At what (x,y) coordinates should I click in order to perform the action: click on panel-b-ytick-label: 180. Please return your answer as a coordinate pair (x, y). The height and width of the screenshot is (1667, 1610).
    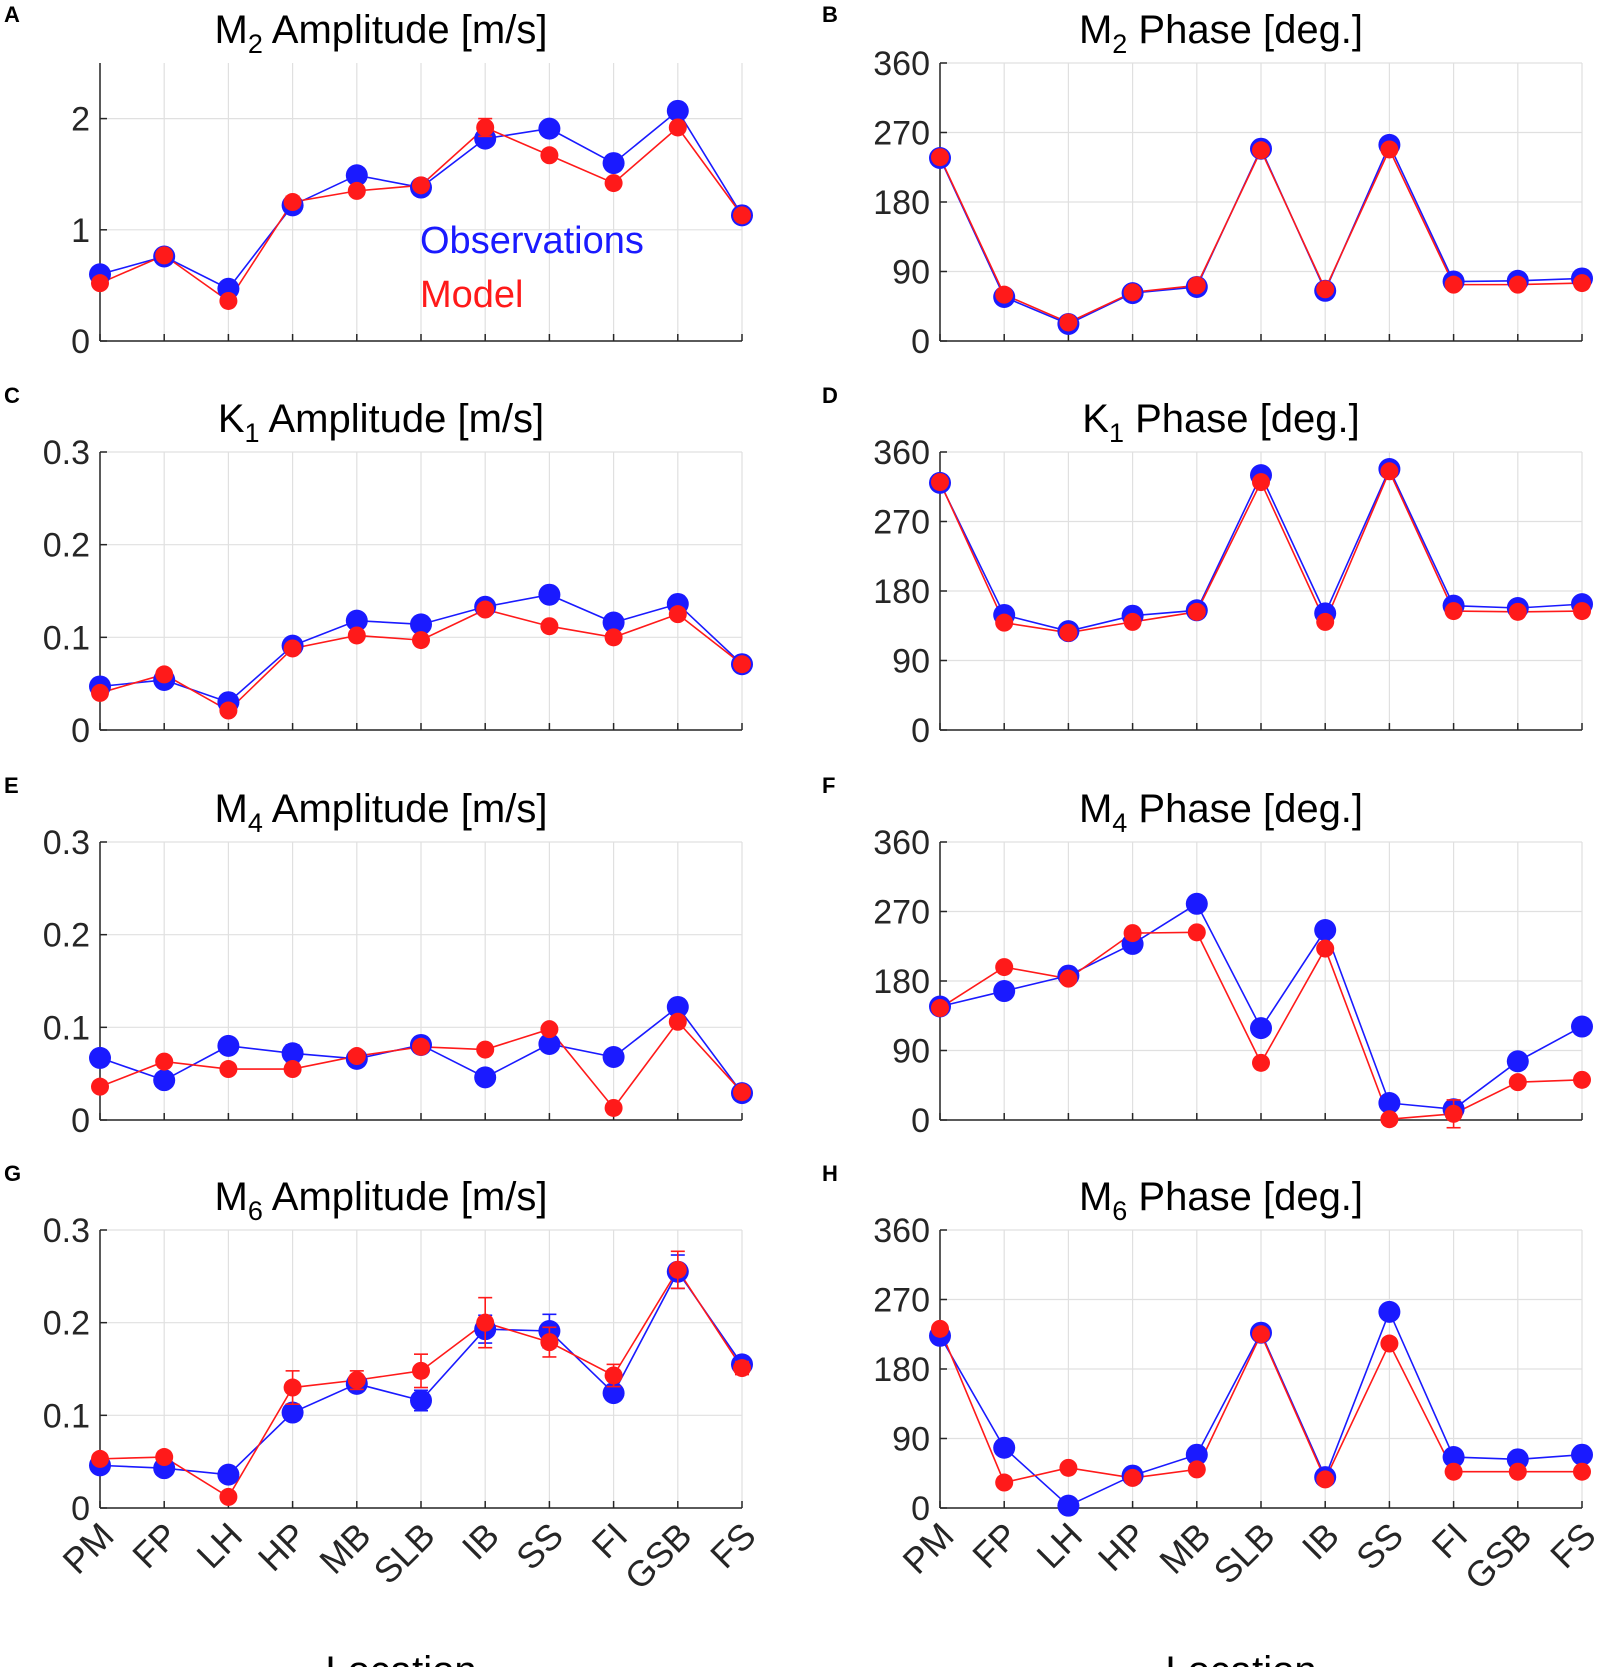
    Looking at the image, I should click on (901, 203).